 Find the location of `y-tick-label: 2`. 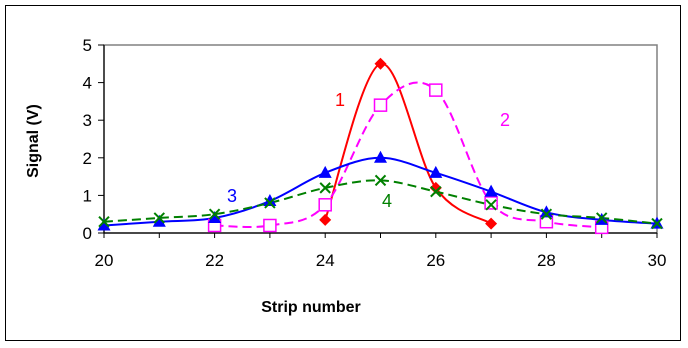

y-tick-label: 2 is located at coordinates (87, 158).